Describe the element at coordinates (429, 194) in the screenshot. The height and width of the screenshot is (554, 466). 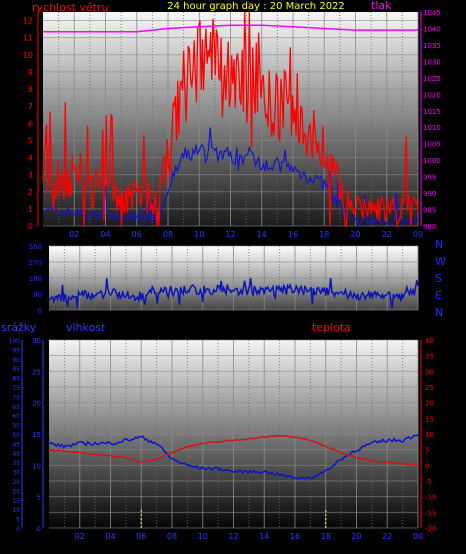
I see `pressure-y-tick-label: 990` at that location.